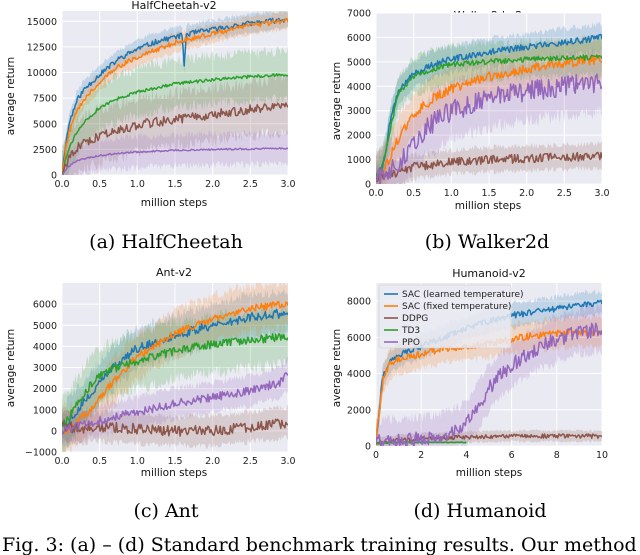 The height and width of the screenshot is (555, 640). Describe the element at coordinates (174, 272) in the screenshot. I see `panel-title: Ant-v2` at that location.